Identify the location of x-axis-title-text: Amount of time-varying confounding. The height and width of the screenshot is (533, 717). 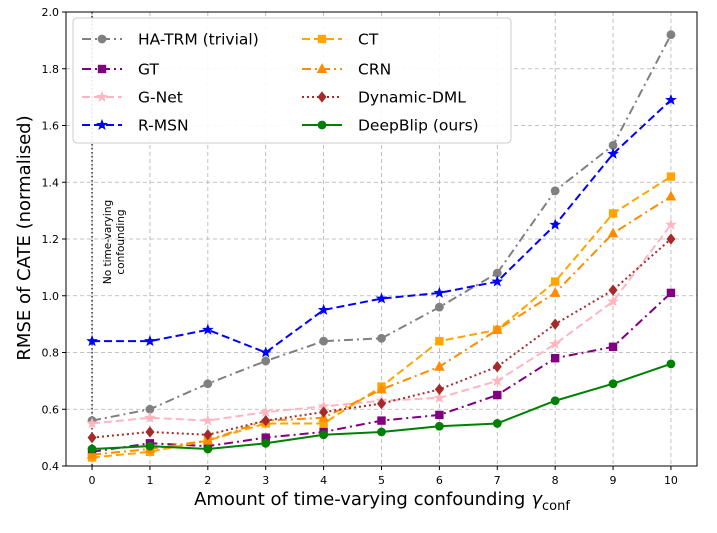
(359, 499).